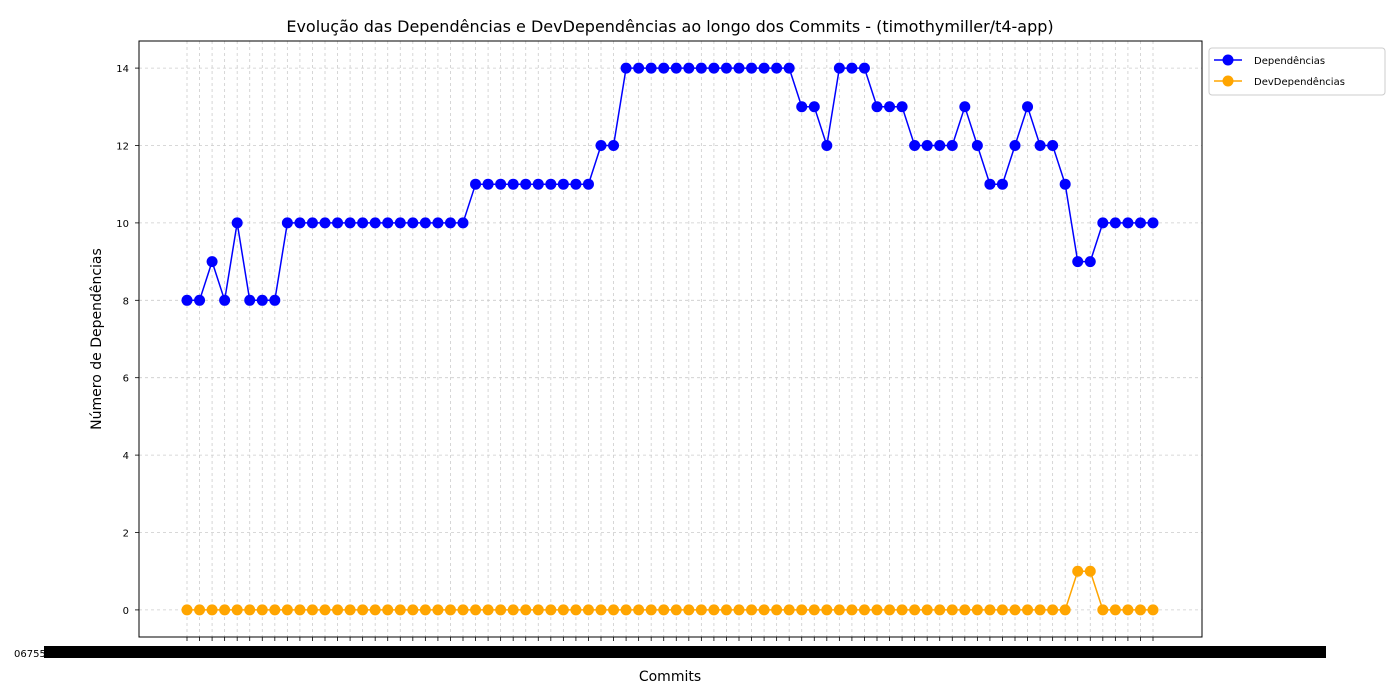 Image resolution: width=1400 pixels, height=700 pixels. Describe the element at coordinates (670, 648) in the screenshot. I see `x-axis-ticks: 06755... ...8e05d` at that location.